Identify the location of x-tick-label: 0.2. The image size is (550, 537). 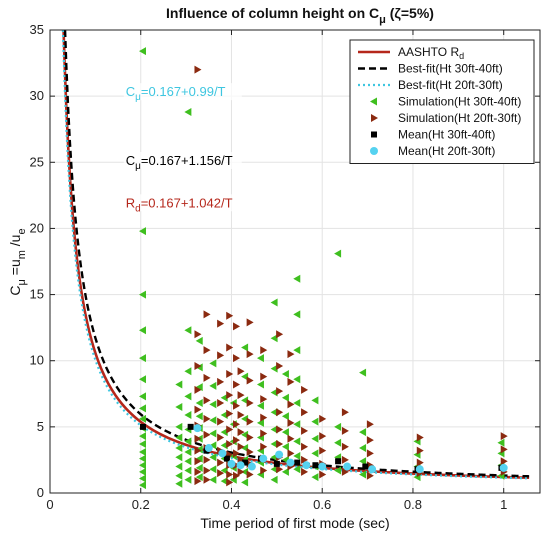
(141, 504).